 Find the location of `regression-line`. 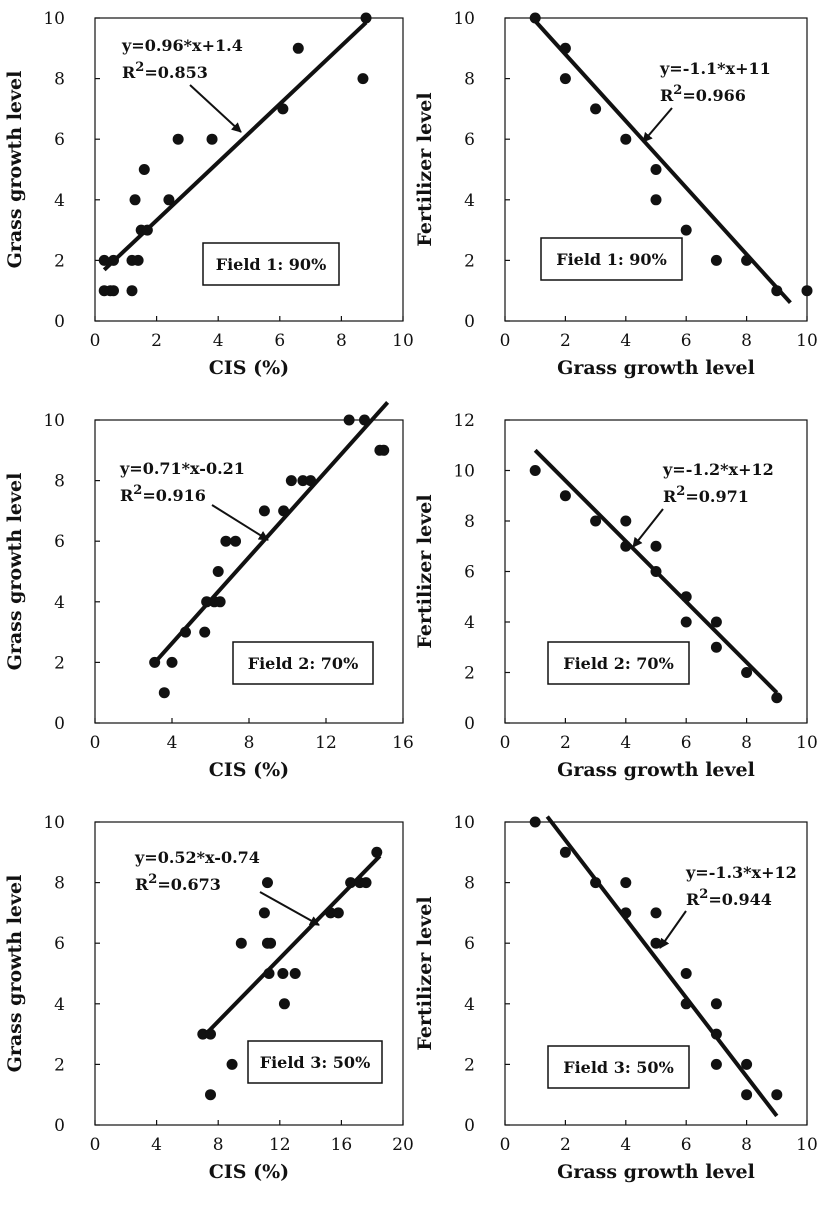

regression-line is located at coordinates (270, 534).